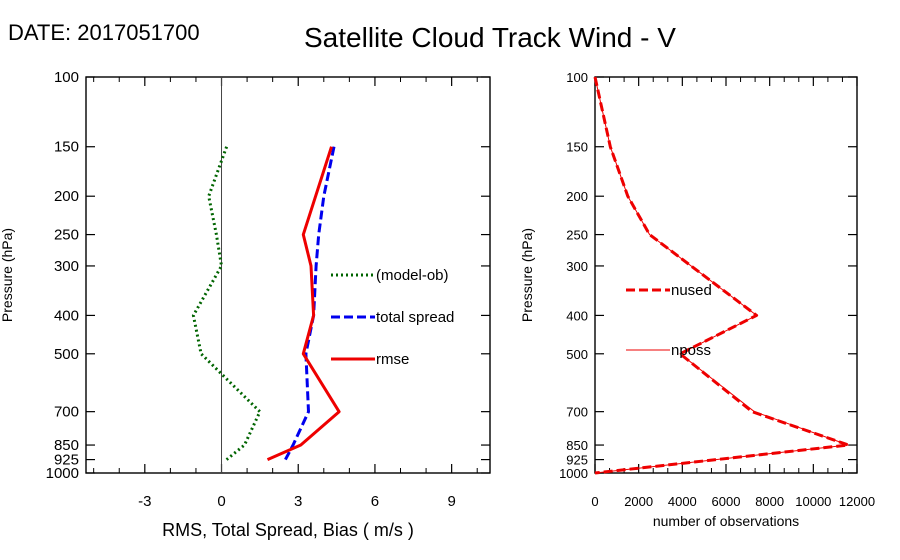 The height and width of the screenshot is (560, 900). What do you see at coordinates (7, 275) in the screenshot?
I see `panel1-y-axis-label: Pressure (hPa)` at bounding box center [7, 275].